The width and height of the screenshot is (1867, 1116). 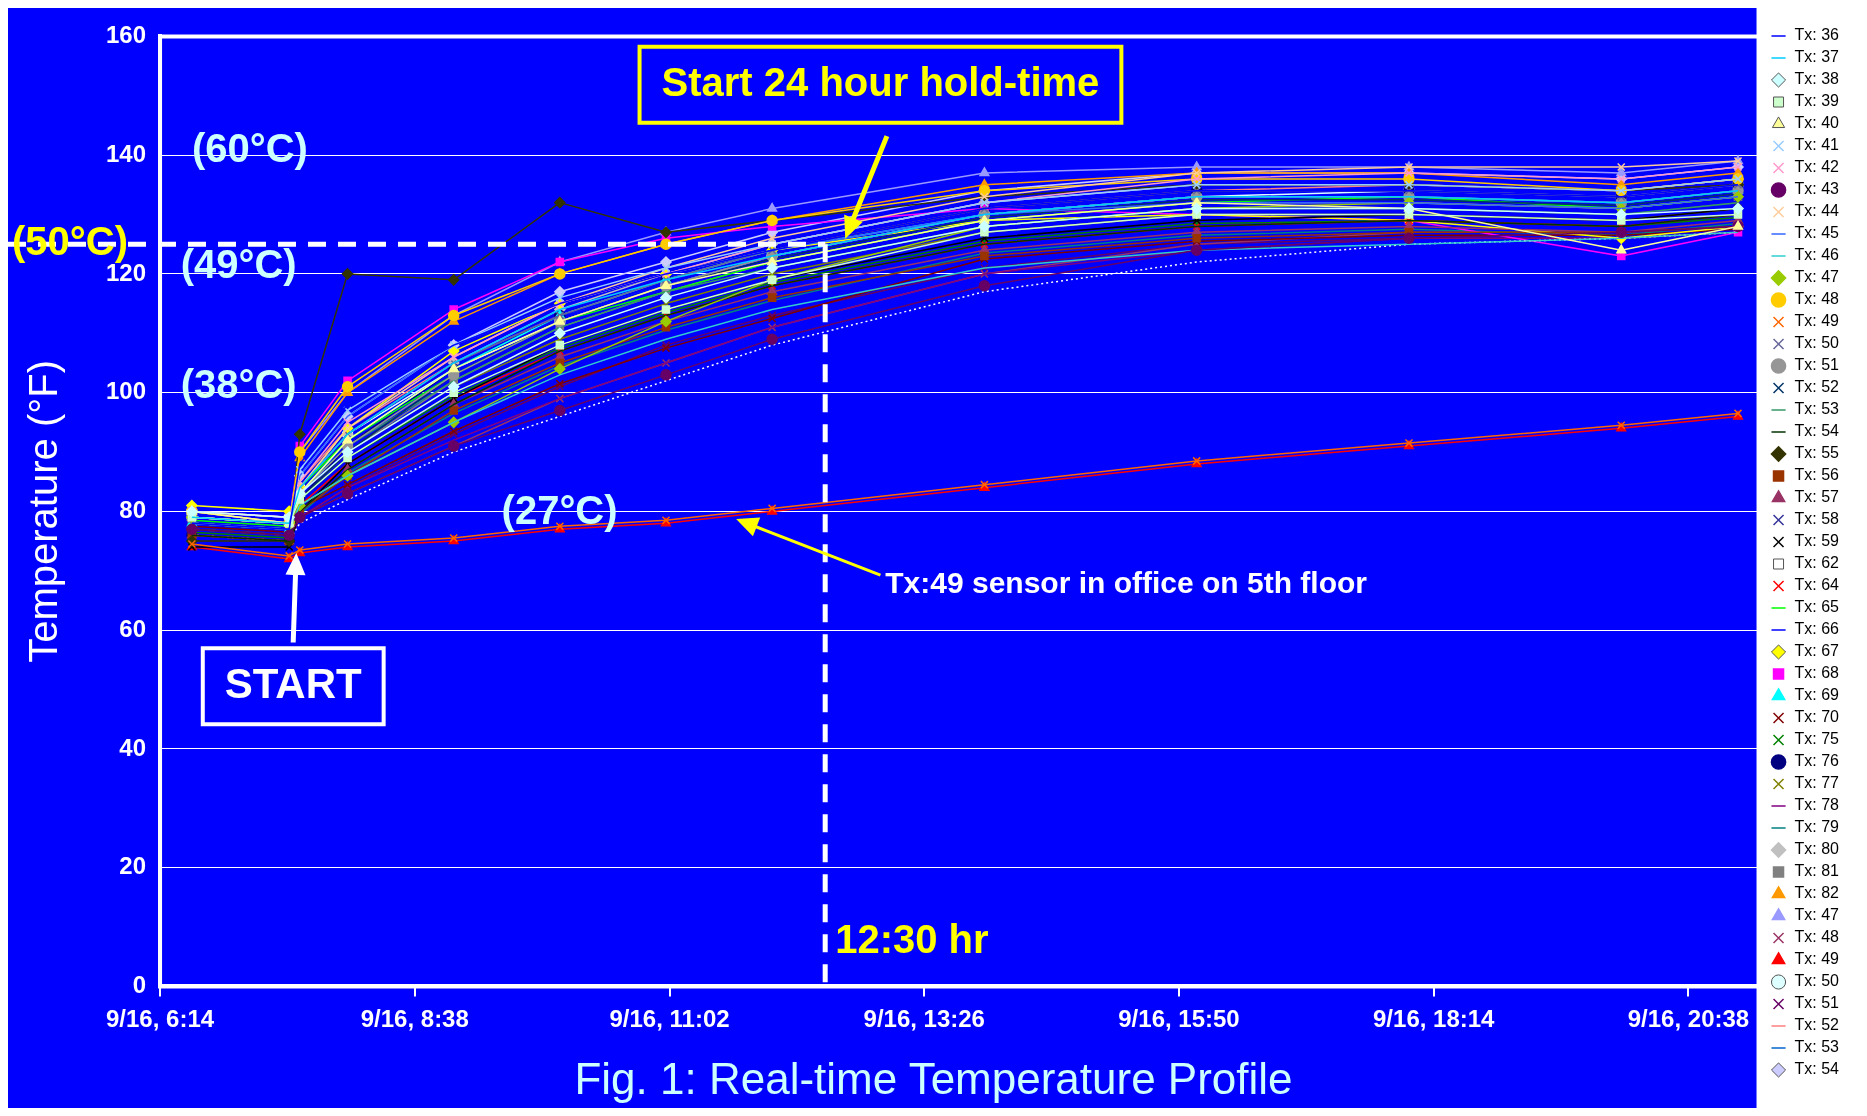 I want to click on legend-label: Tx: 58, so click(x=1817, y=519).